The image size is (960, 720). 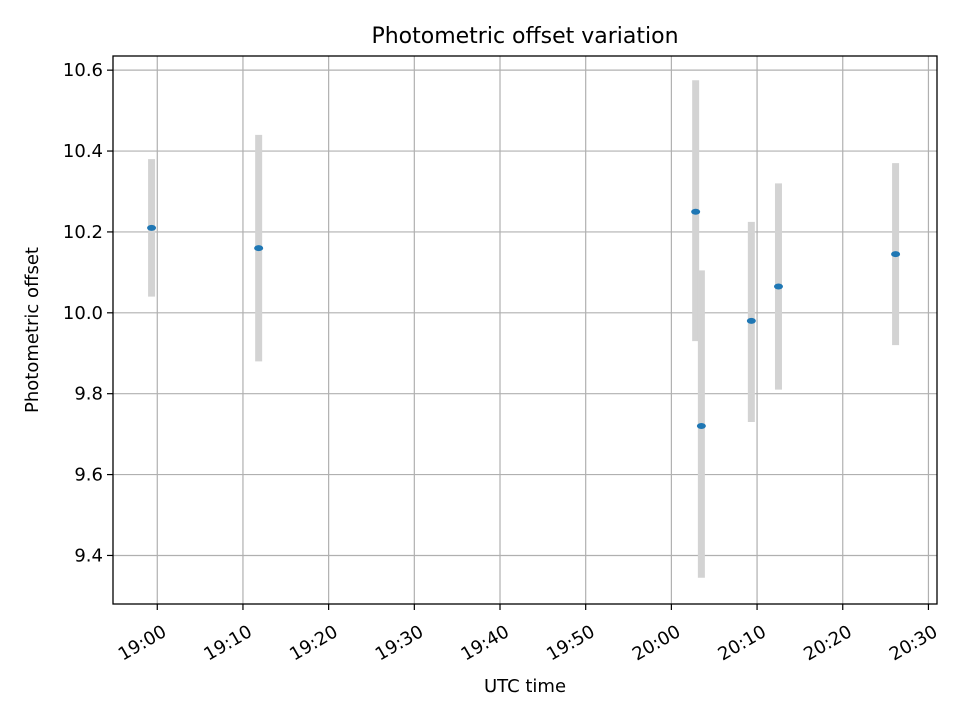 I want to click on y-tick-label: 10.6, so click(x=83, y=70).